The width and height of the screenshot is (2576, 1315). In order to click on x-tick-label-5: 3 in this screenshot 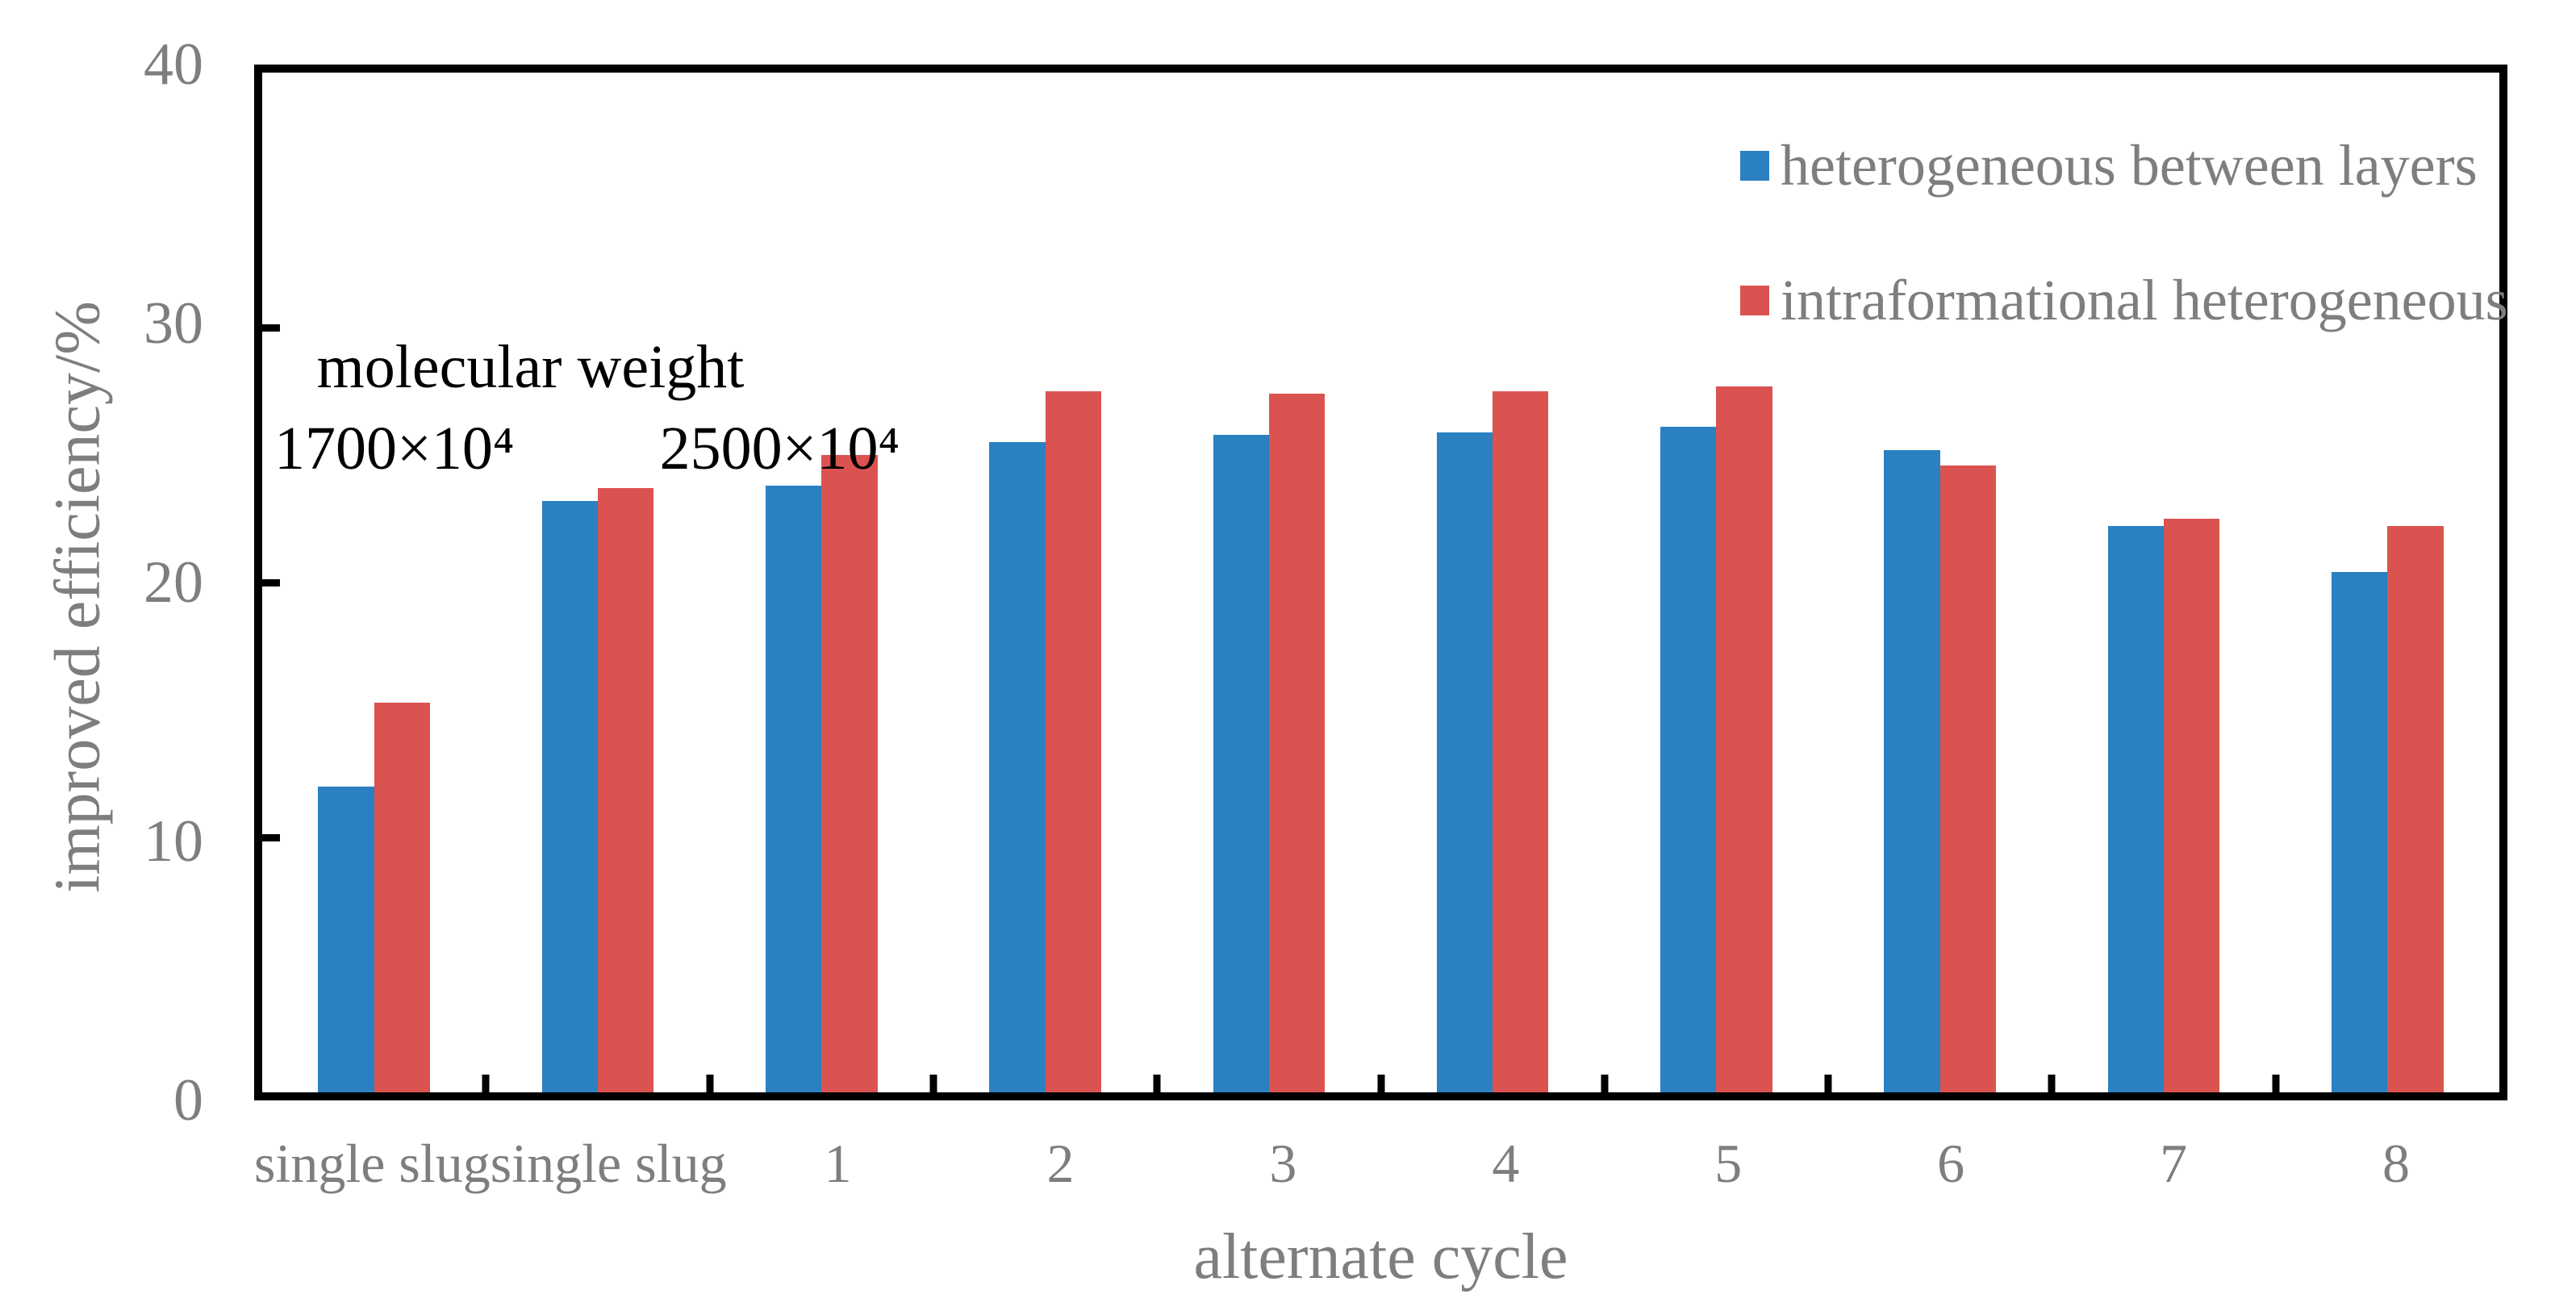, I will do `click(1283, 1163)`.